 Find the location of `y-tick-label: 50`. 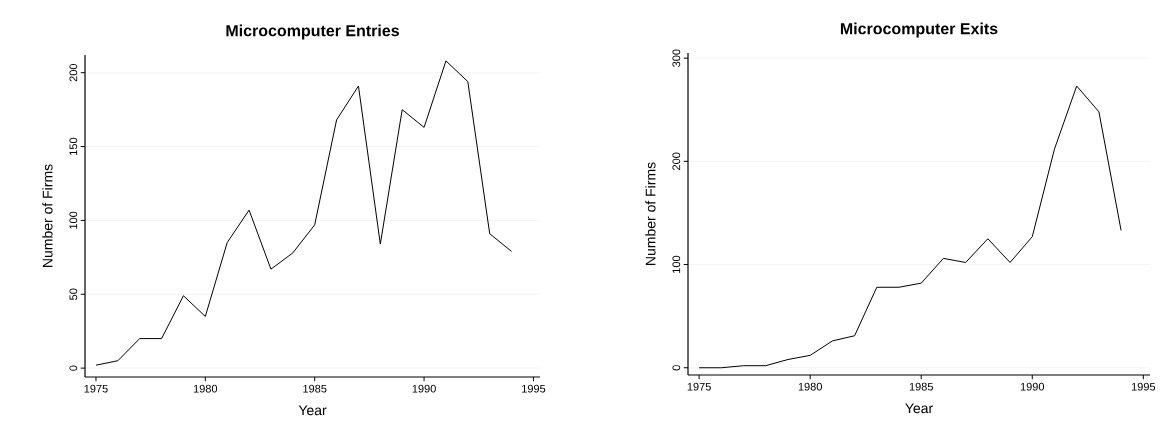

y-tick-label: 50 is located at coordinates (73, 294).